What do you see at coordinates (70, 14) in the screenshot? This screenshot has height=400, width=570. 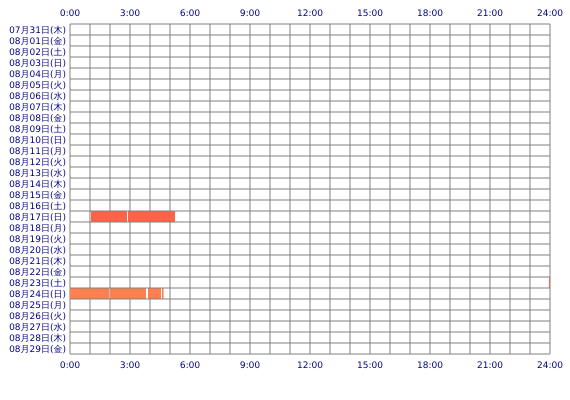 I see `x2-tick-label: 0:00` at bounding box center [70, 14].